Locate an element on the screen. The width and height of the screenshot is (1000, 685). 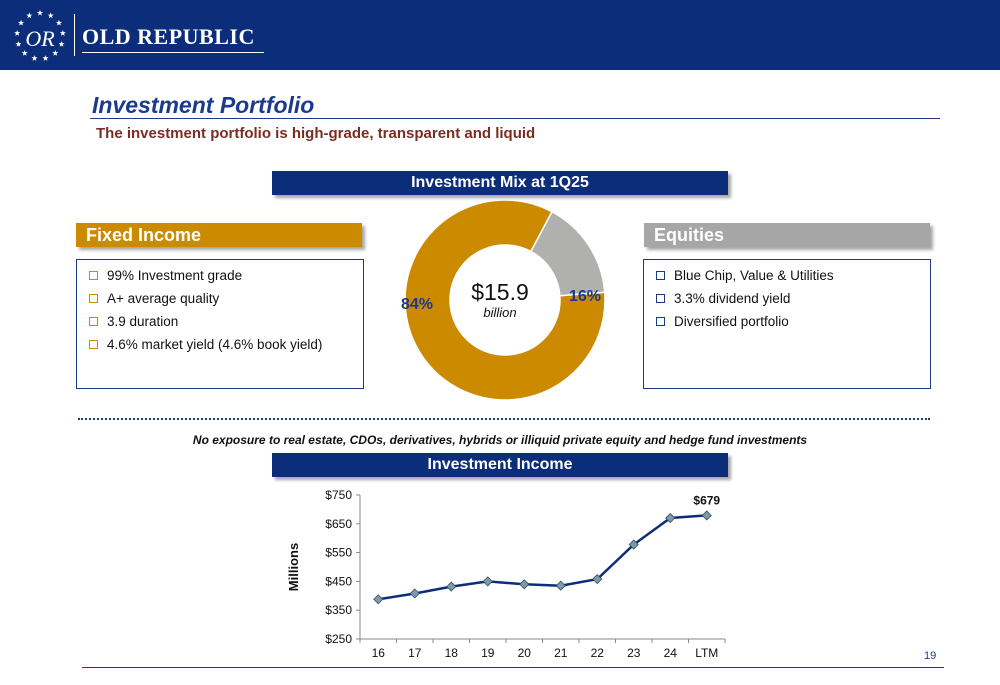
x-tick-label: 17 is located at coordinates (415, 653).